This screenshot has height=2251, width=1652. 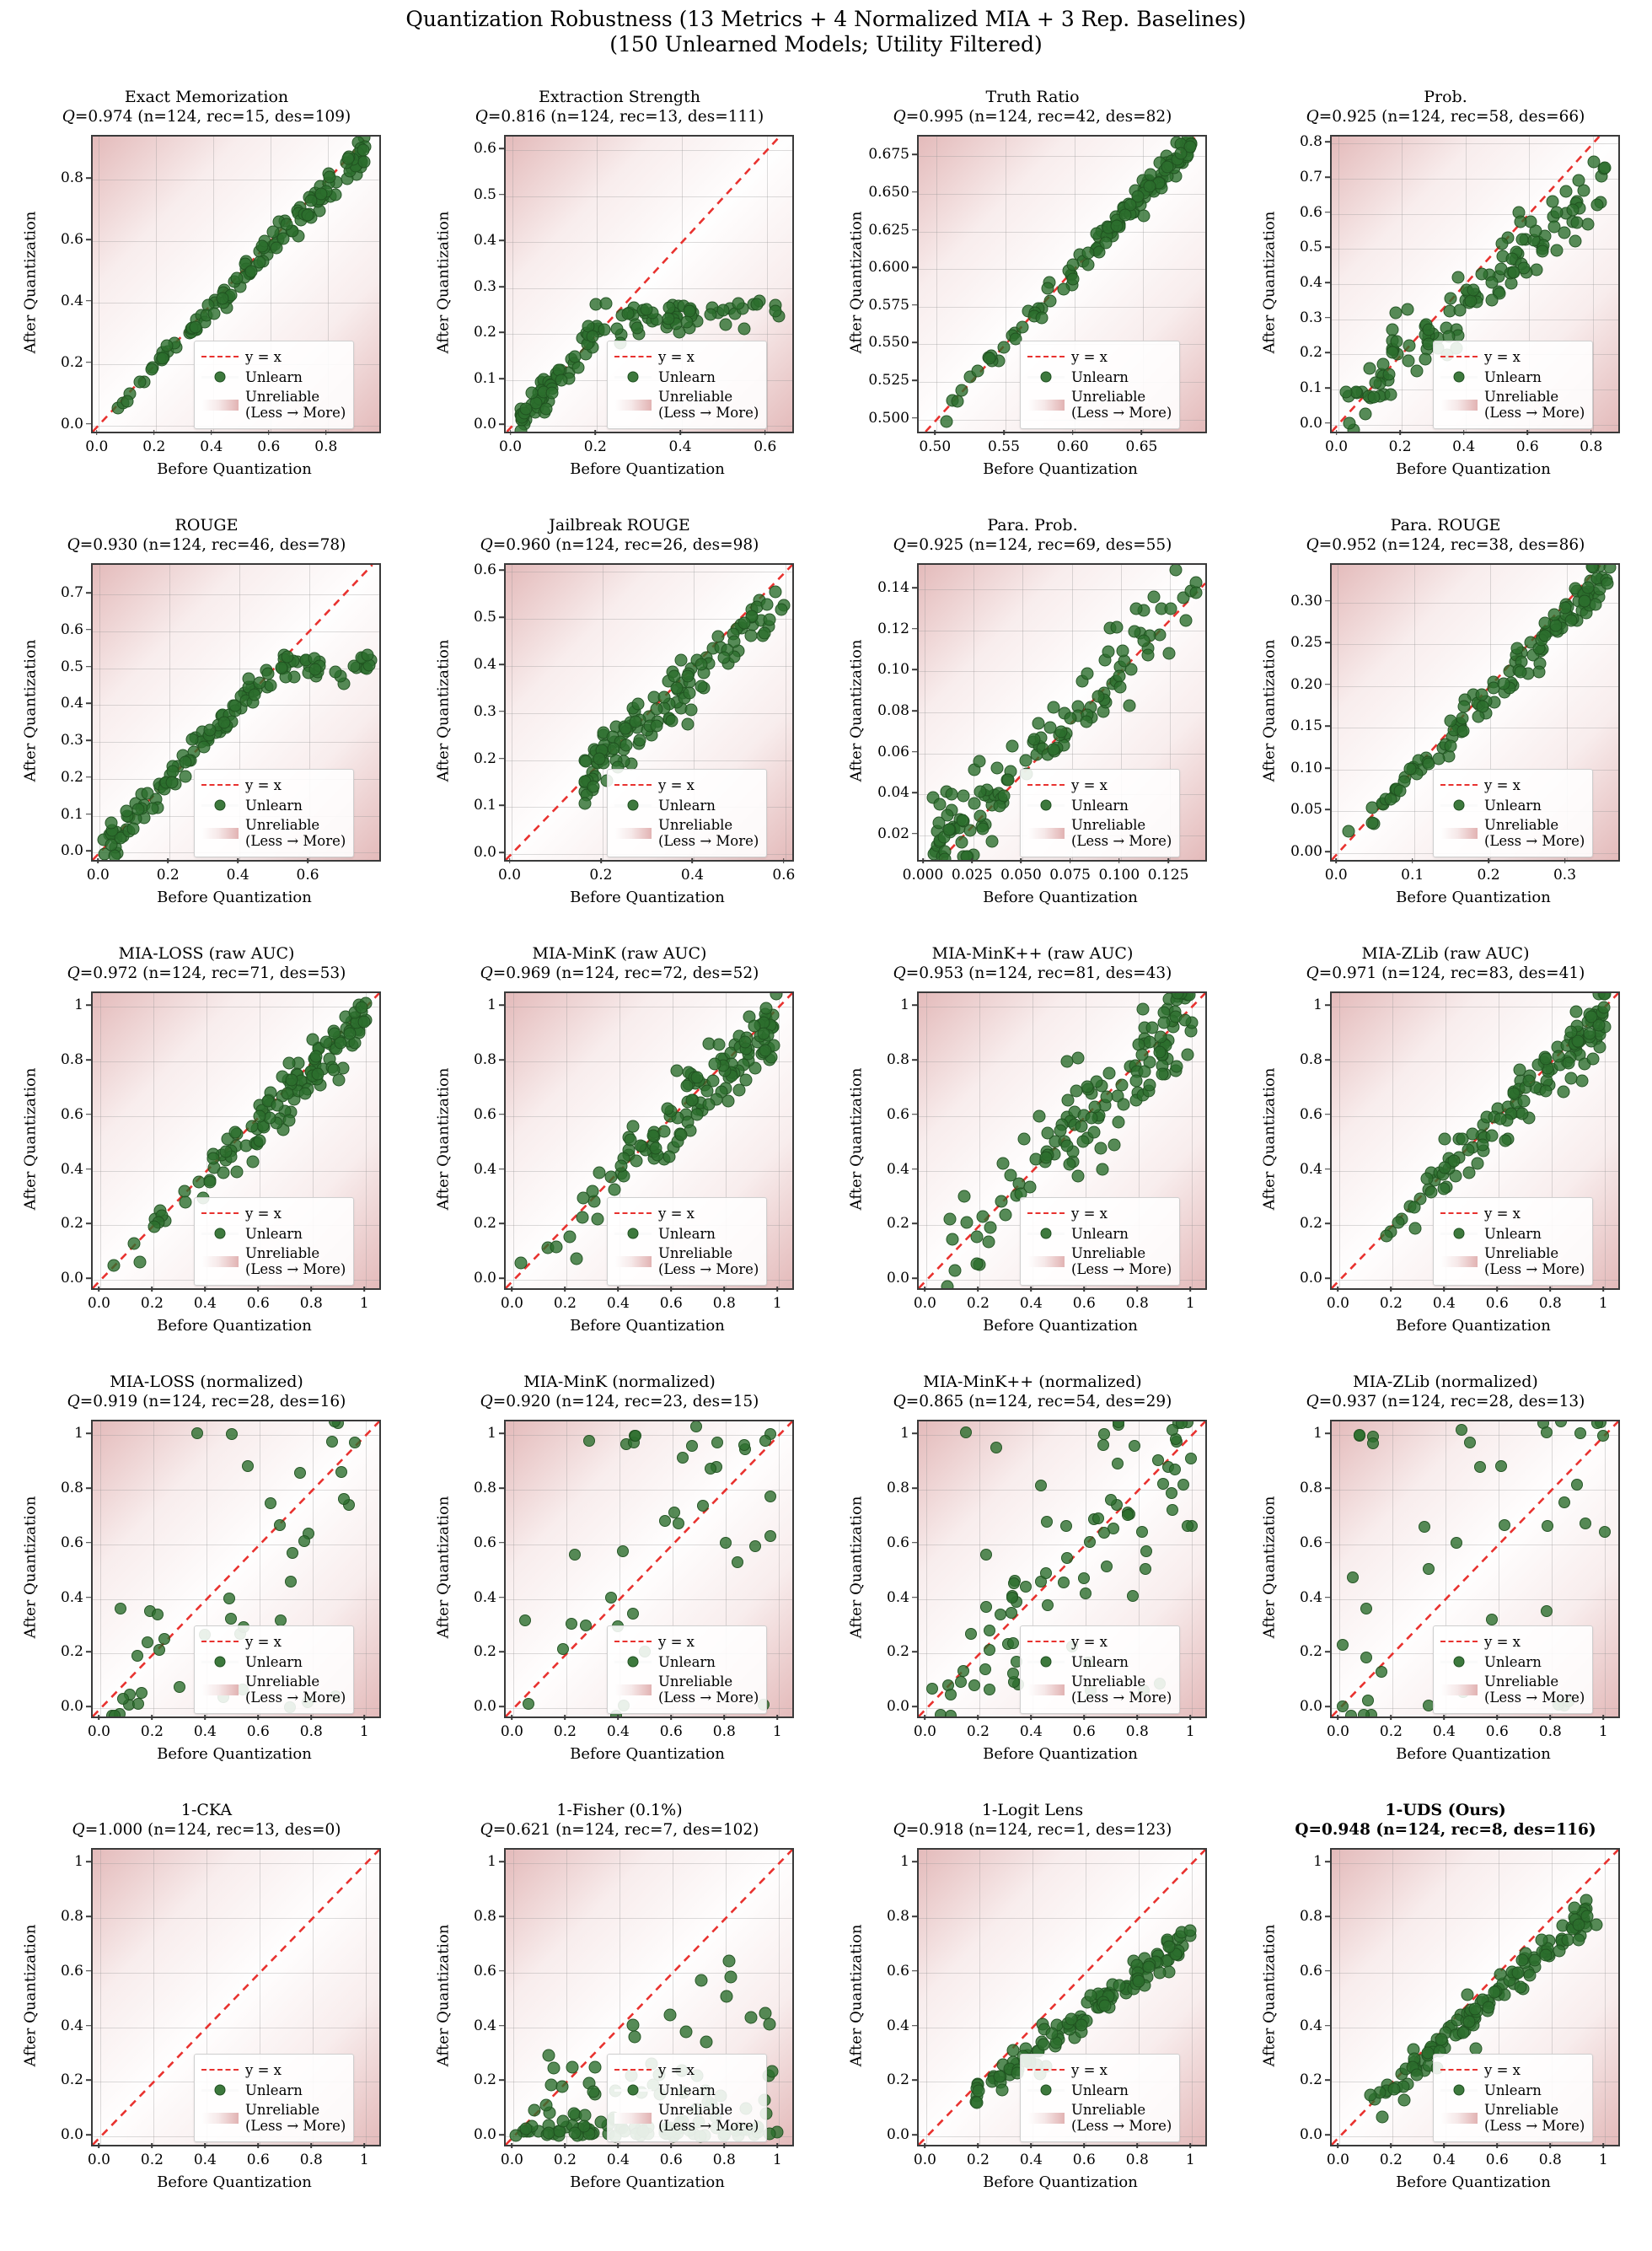 I want to click on x-tick-label: 0.6, so click(x=258, y=2160).